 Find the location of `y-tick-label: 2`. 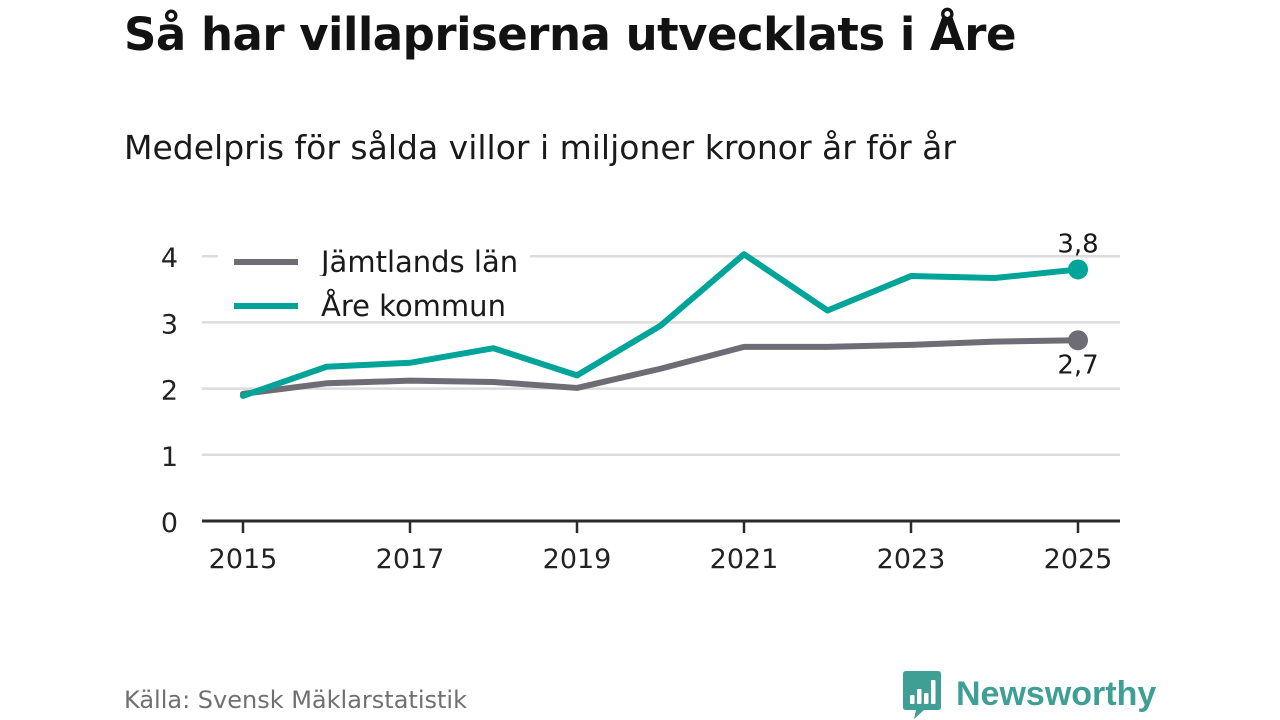

y-tick-label: 2 is located at coordinates (169, 391).